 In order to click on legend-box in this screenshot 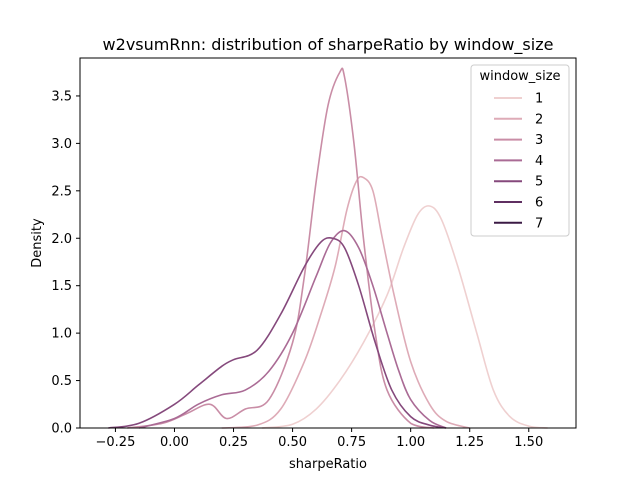, I will do `click(520, 150)`.